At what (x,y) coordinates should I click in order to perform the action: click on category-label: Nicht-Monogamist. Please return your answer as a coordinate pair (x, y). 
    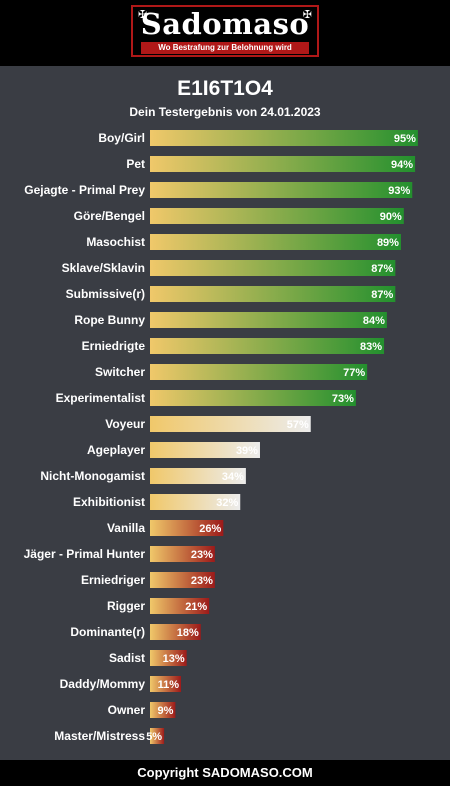
    Looking at the image, I should click on (92, 476).